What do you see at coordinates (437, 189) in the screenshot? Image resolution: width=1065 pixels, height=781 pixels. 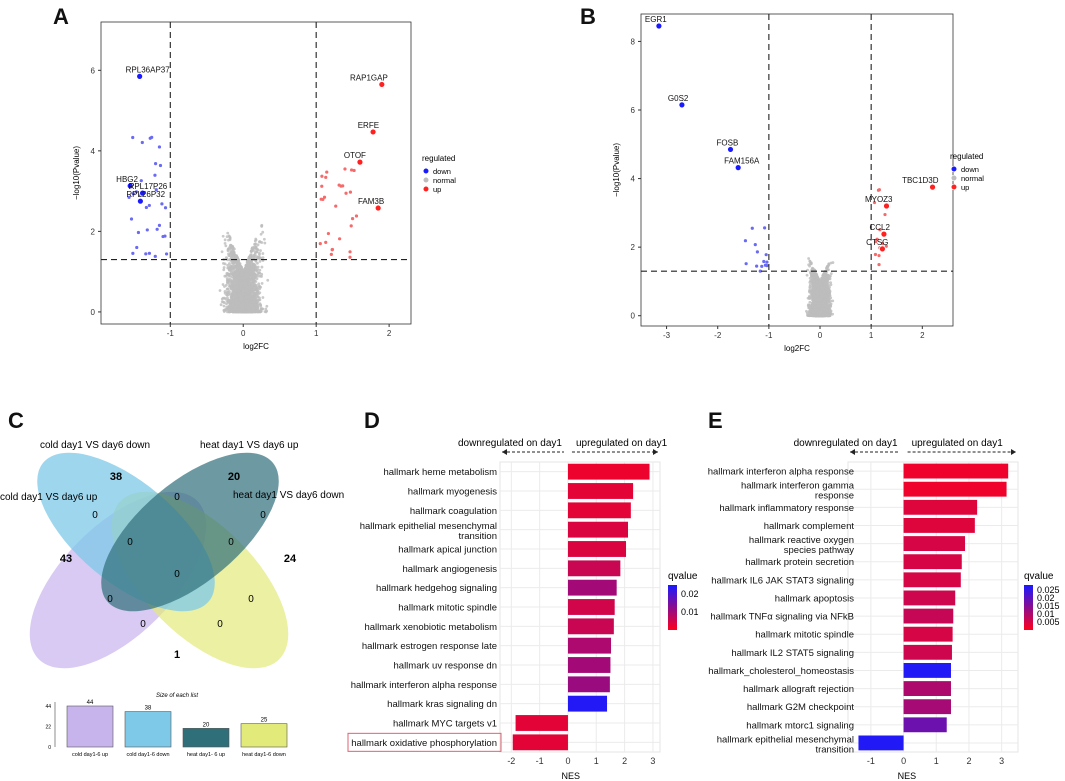 I see `legend-entry: up` at bounding box center [437, 189].